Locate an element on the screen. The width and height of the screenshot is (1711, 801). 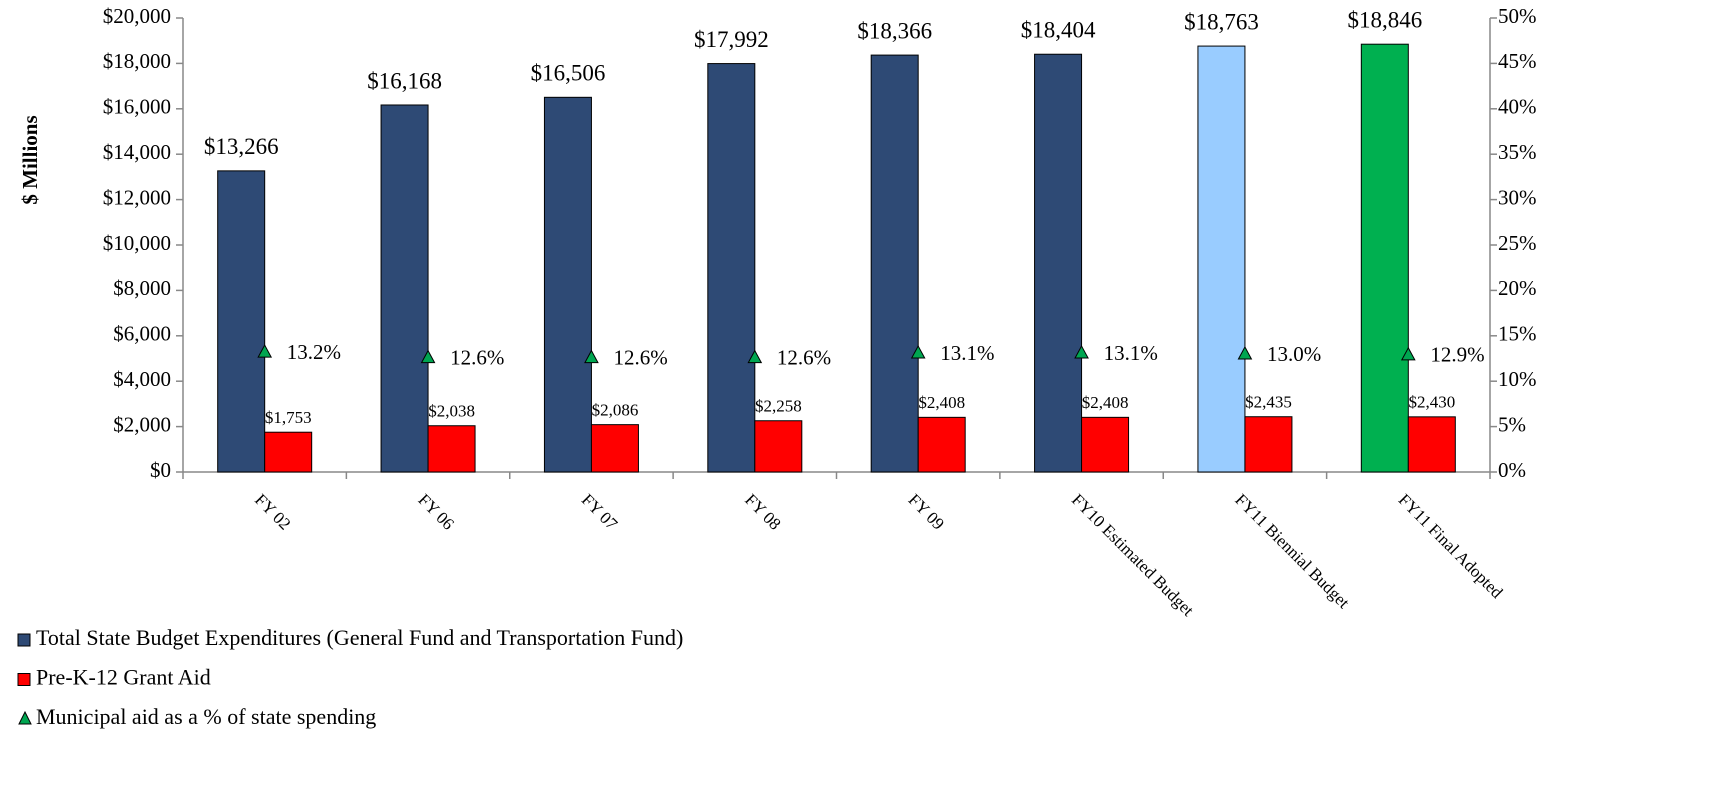
x-tick-label: FY10 Estimated Budget is located at coordinates (1133, 555).